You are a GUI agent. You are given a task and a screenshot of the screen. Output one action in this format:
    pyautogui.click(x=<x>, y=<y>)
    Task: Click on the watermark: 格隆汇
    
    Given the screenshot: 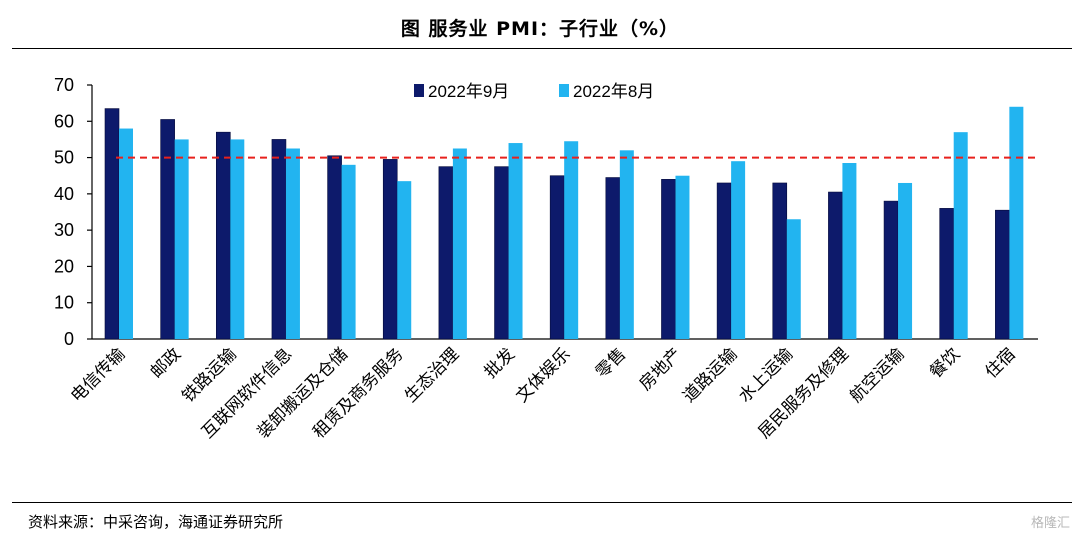 What is the action you would take?
    pyautogui.click(x=1050, y=523)
    